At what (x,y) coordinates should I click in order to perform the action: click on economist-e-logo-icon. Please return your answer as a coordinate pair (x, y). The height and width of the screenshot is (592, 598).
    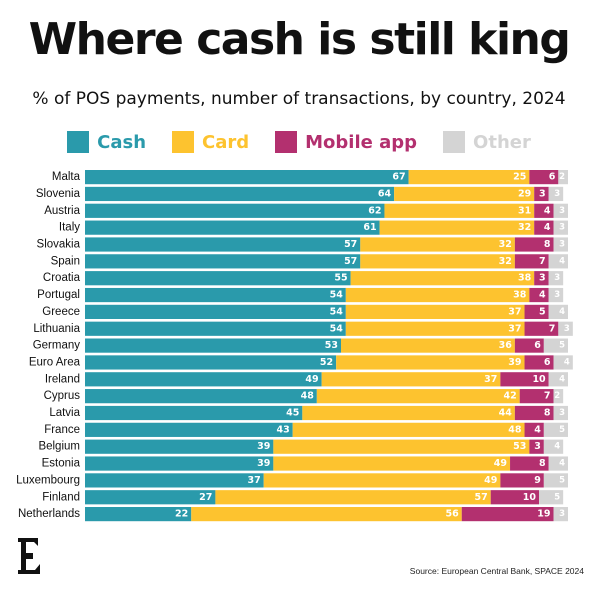
    Looking at the image, I should click on (29, 556).